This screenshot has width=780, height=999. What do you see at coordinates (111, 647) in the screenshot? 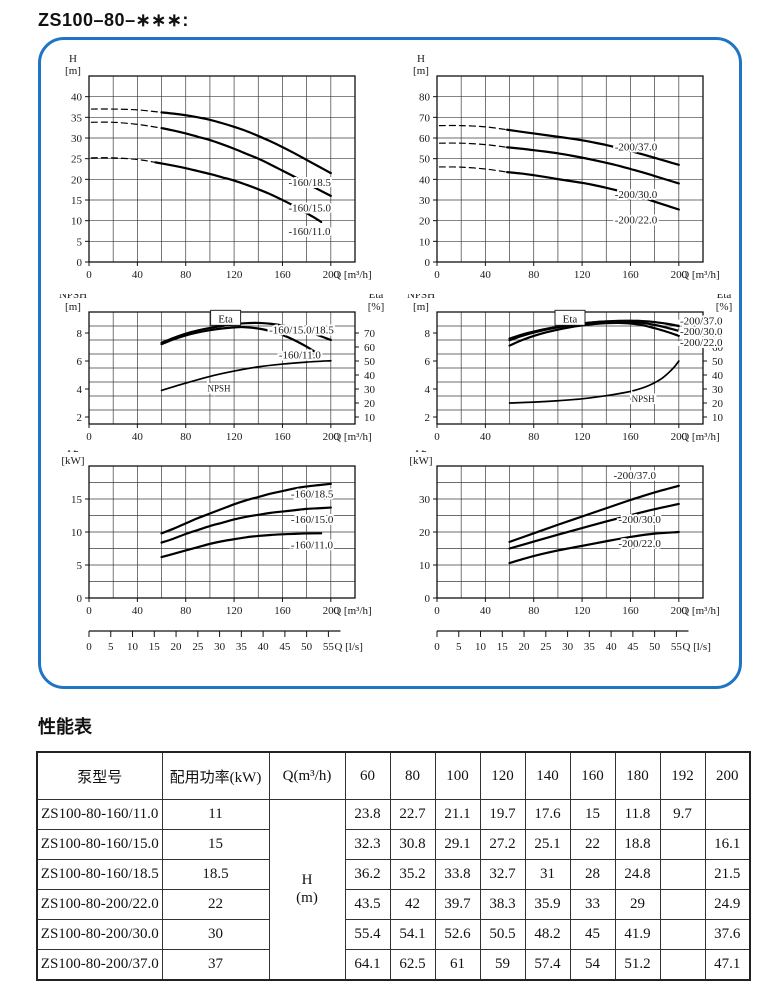
I see `svg-text: 5` at bounding box center [111, 647].